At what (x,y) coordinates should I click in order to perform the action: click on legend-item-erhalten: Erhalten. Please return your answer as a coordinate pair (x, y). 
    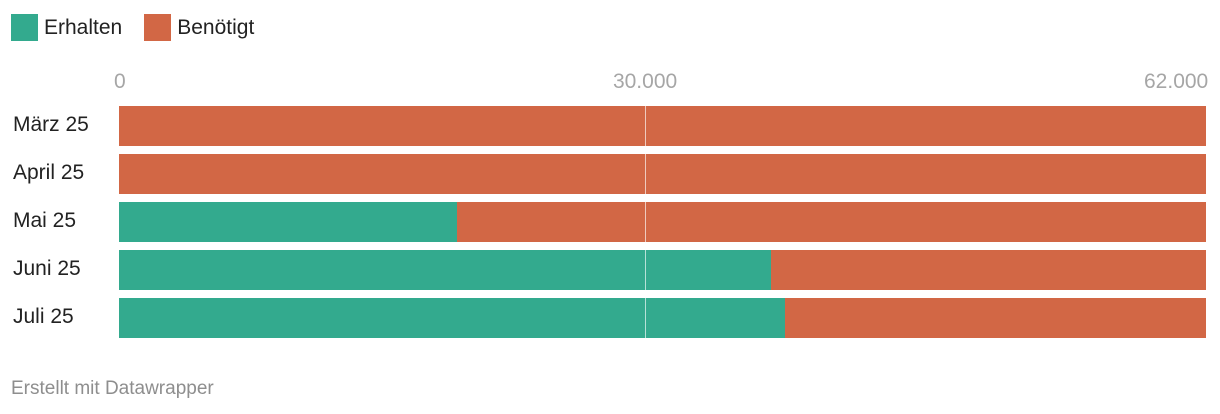
    Looking at the image, I should click on (66, 27).